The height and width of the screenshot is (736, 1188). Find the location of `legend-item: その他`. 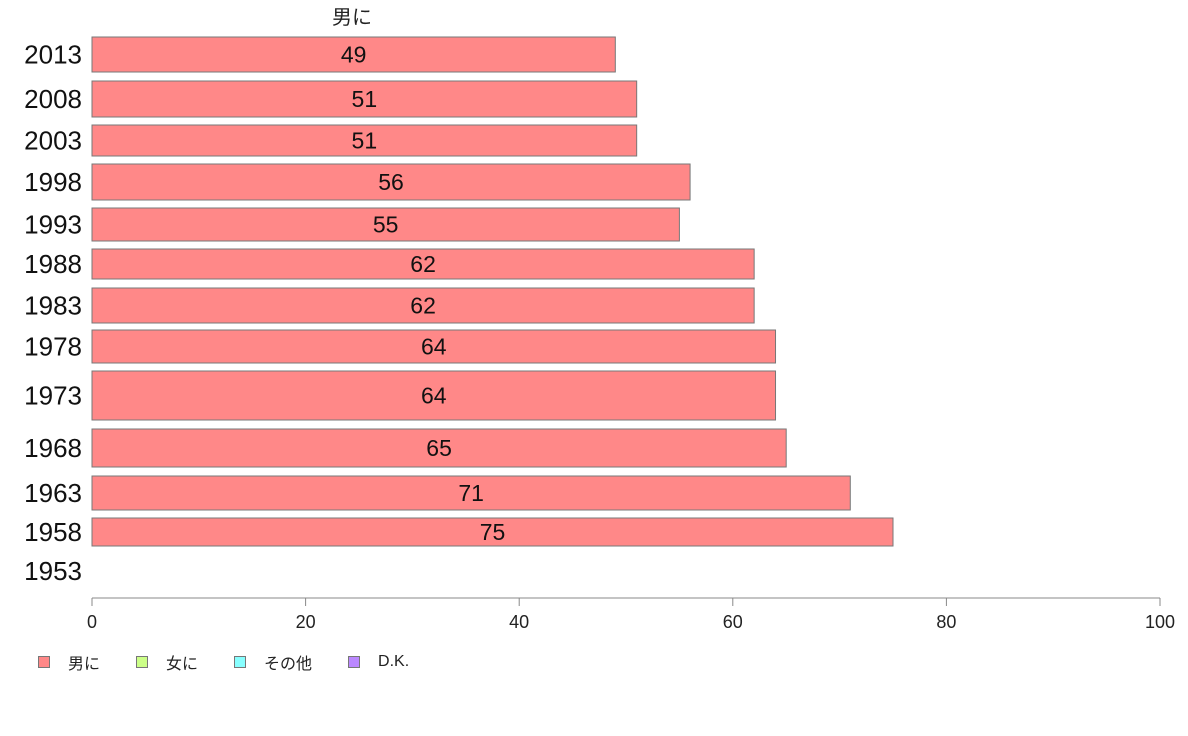

legend-item: その他 is located at coordinates (273, 662).